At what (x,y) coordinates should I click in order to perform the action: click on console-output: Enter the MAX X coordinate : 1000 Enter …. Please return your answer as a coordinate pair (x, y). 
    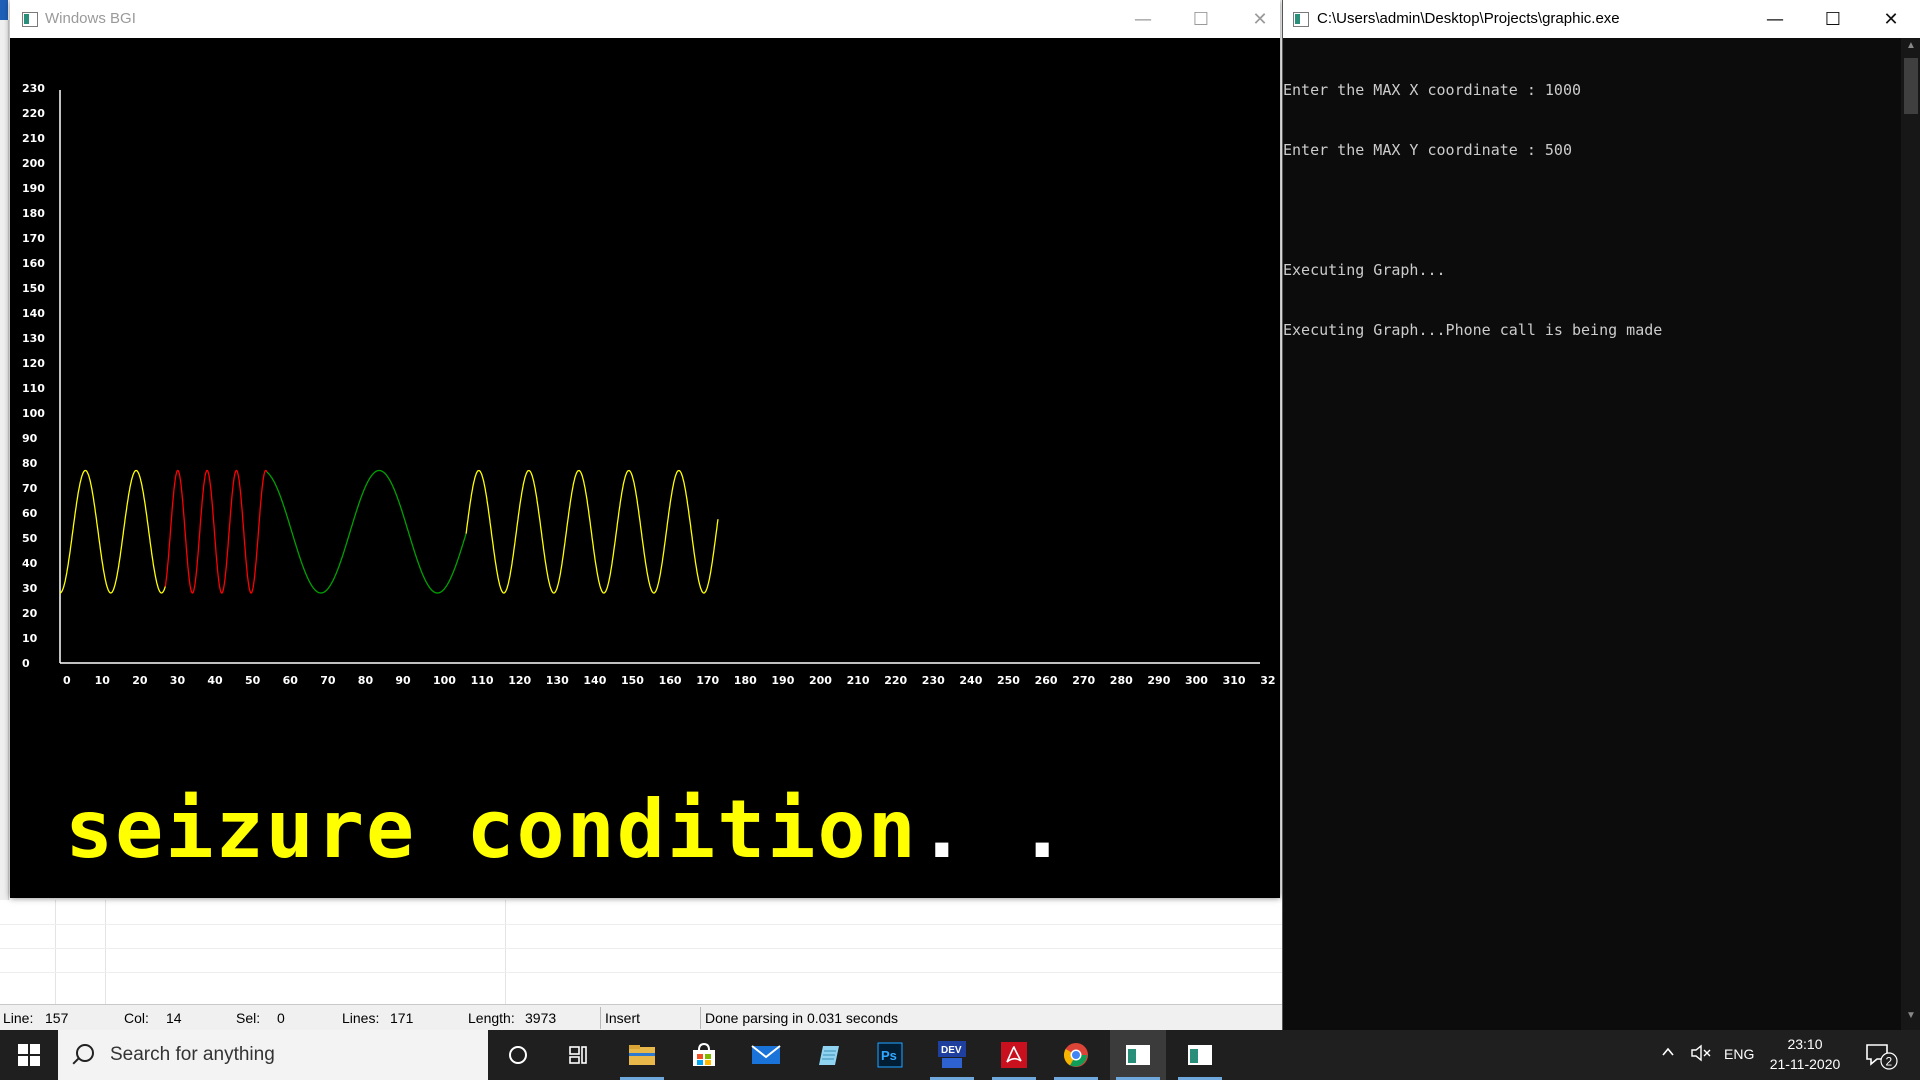
    Looking at the image, I should click on (1588, 210).